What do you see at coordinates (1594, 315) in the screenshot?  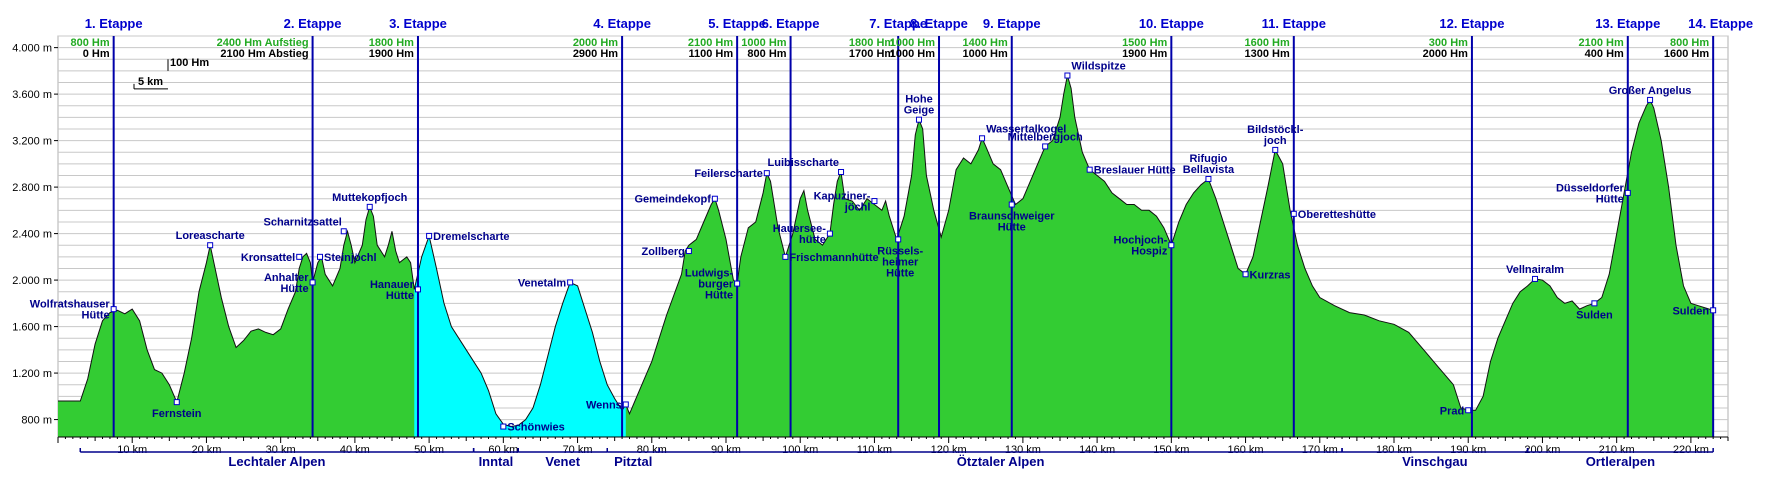 I see `waypoint-label-line: Sulden` at bounding box center [1594, 315].